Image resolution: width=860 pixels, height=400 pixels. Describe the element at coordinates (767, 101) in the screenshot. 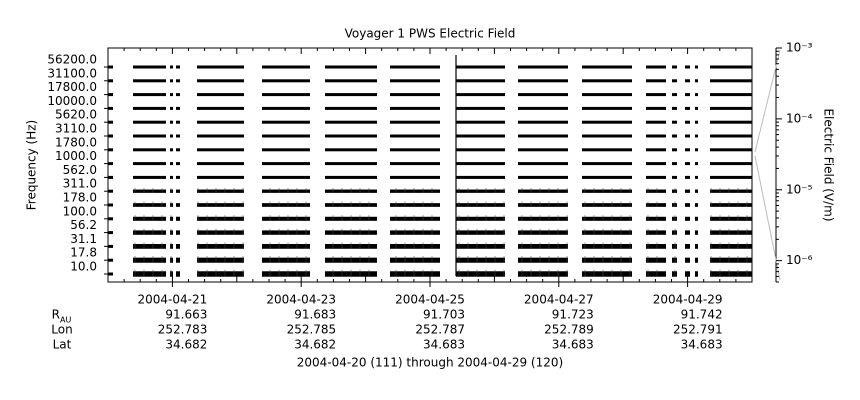

I see `connector` at that location.